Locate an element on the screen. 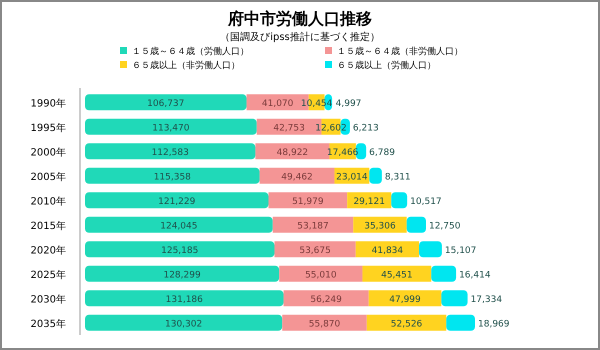 This screenshot has width=600, height=350. data-label: 6,789 is located at coordinates (382, 153).